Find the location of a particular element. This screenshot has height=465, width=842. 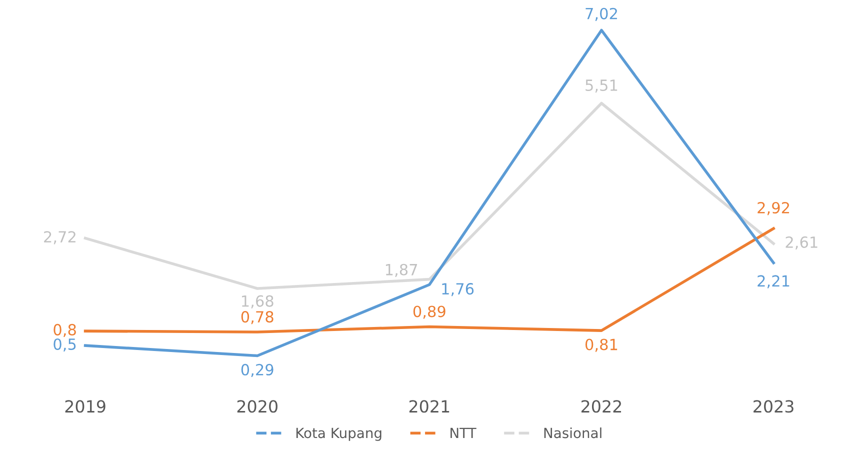

data-label: 0,29 is located at coordinates (257, 370).